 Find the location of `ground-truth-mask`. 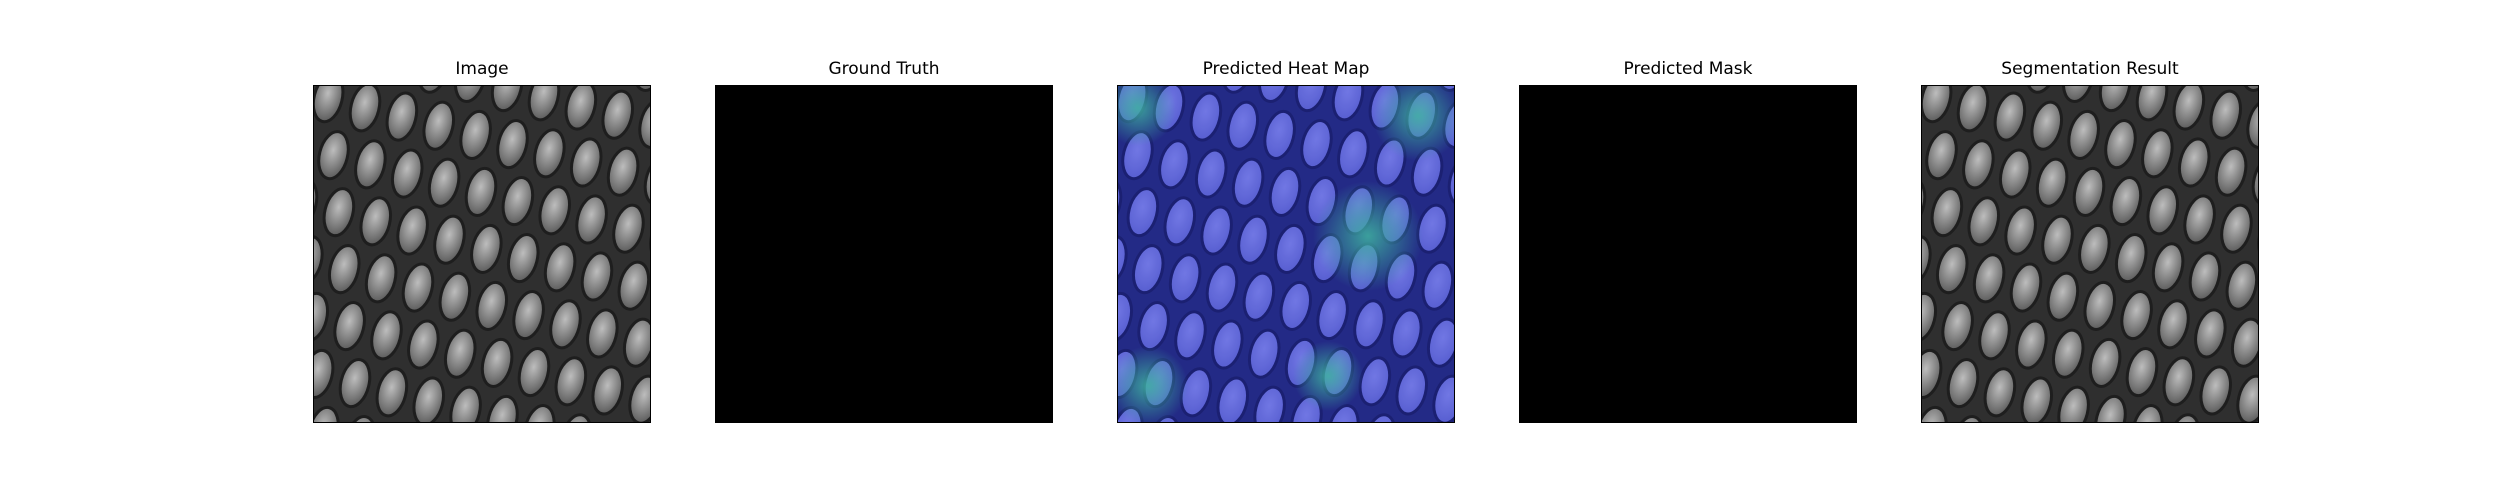

ground-truth-mask is located at coordinates (884, 254).